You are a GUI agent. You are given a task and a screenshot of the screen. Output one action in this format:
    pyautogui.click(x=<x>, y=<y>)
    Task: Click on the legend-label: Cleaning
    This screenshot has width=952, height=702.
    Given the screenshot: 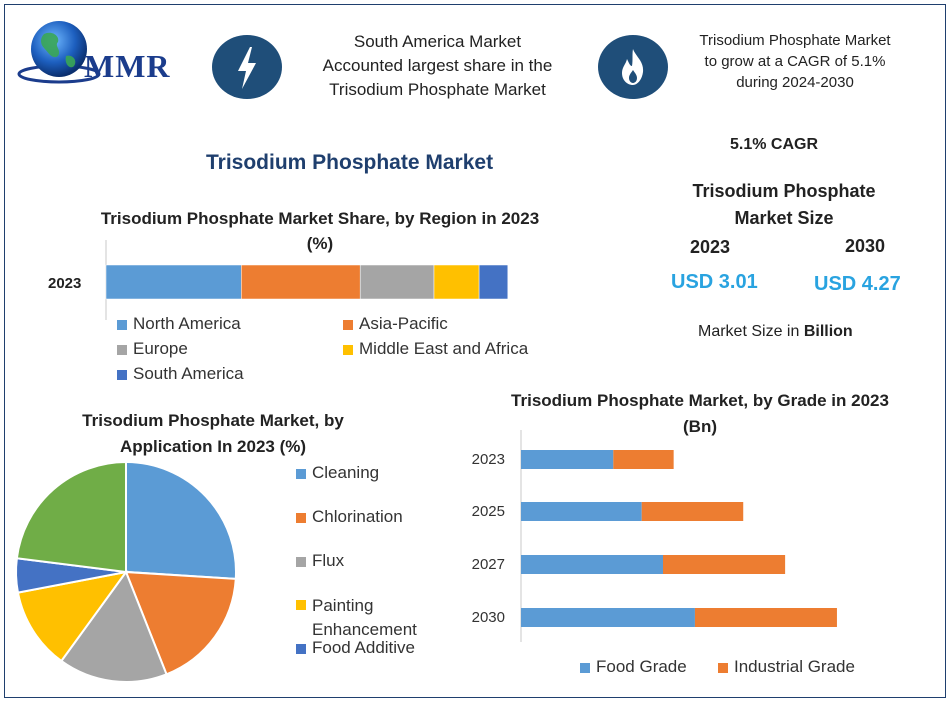 What is the action you would take?
    pyautogui.click(x=346, y=472)
    